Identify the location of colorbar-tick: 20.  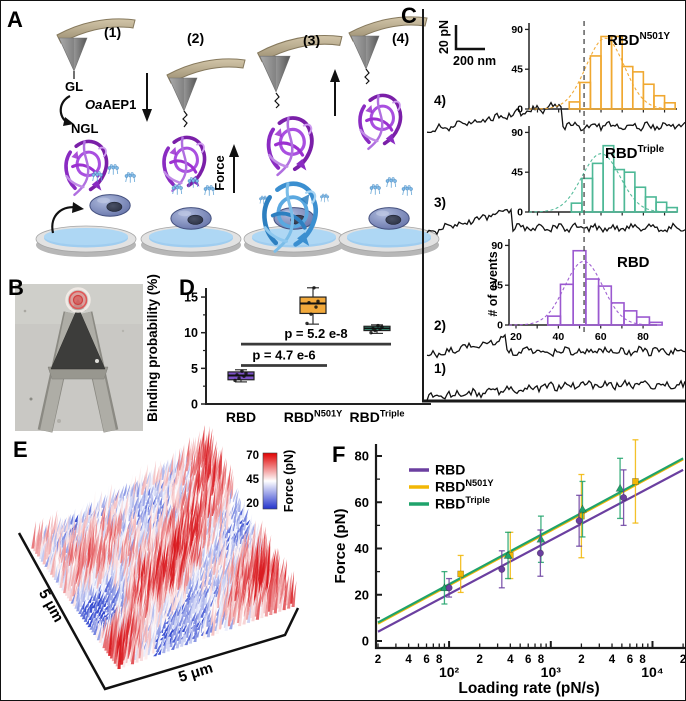
(252, 504).